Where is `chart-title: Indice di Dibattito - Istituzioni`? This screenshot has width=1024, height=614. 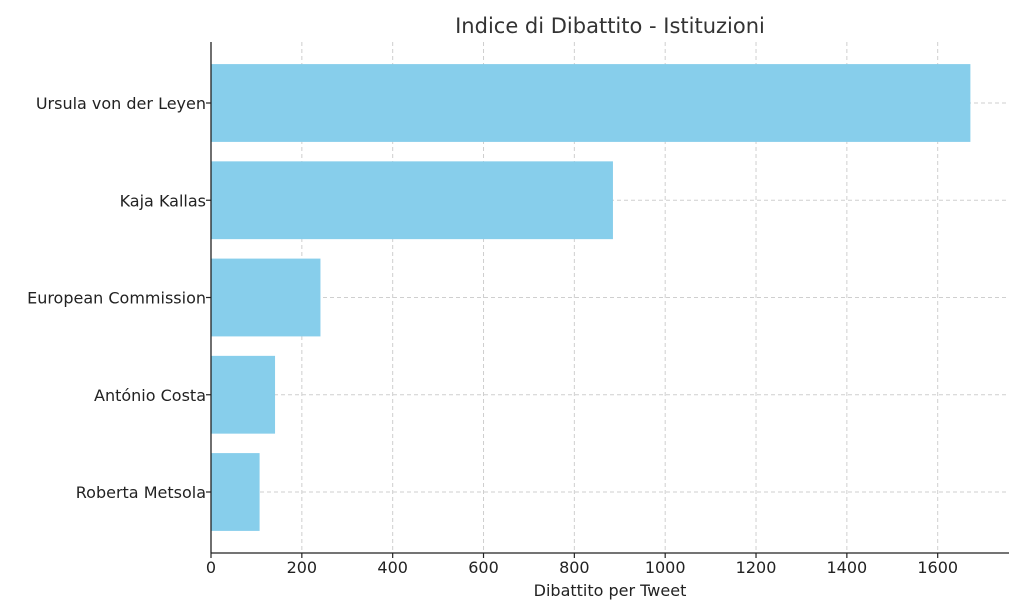 chart-title: Indice di Dibattito - Istituzioni is located at coordinates (610, 26).